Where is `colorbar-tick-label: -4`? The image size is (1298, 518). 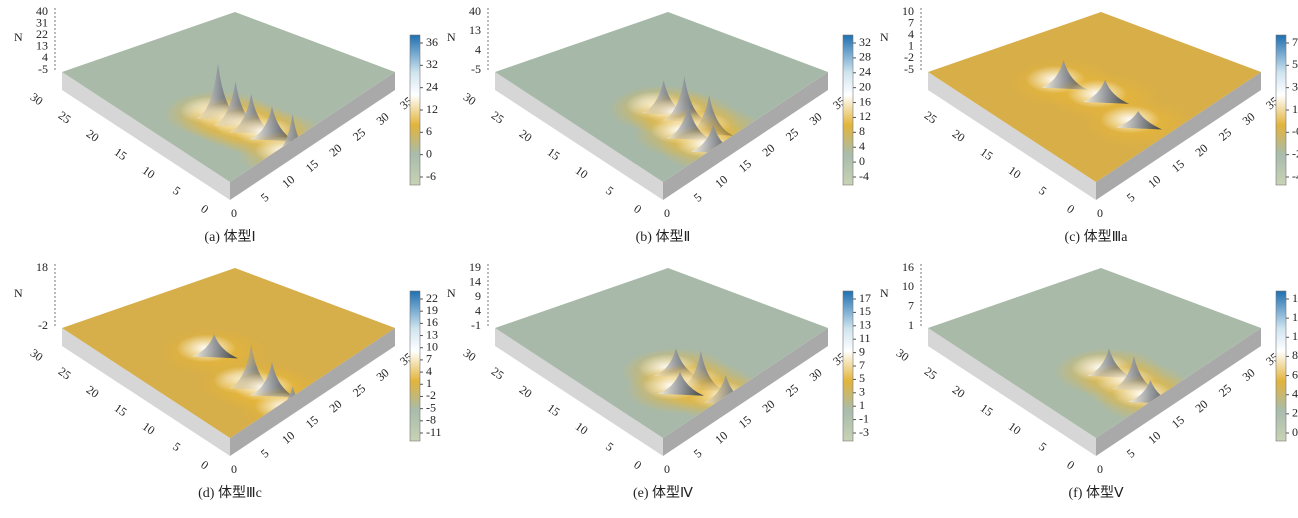 colorbar-tick-label: -4 is located at coordinates (864, 176).